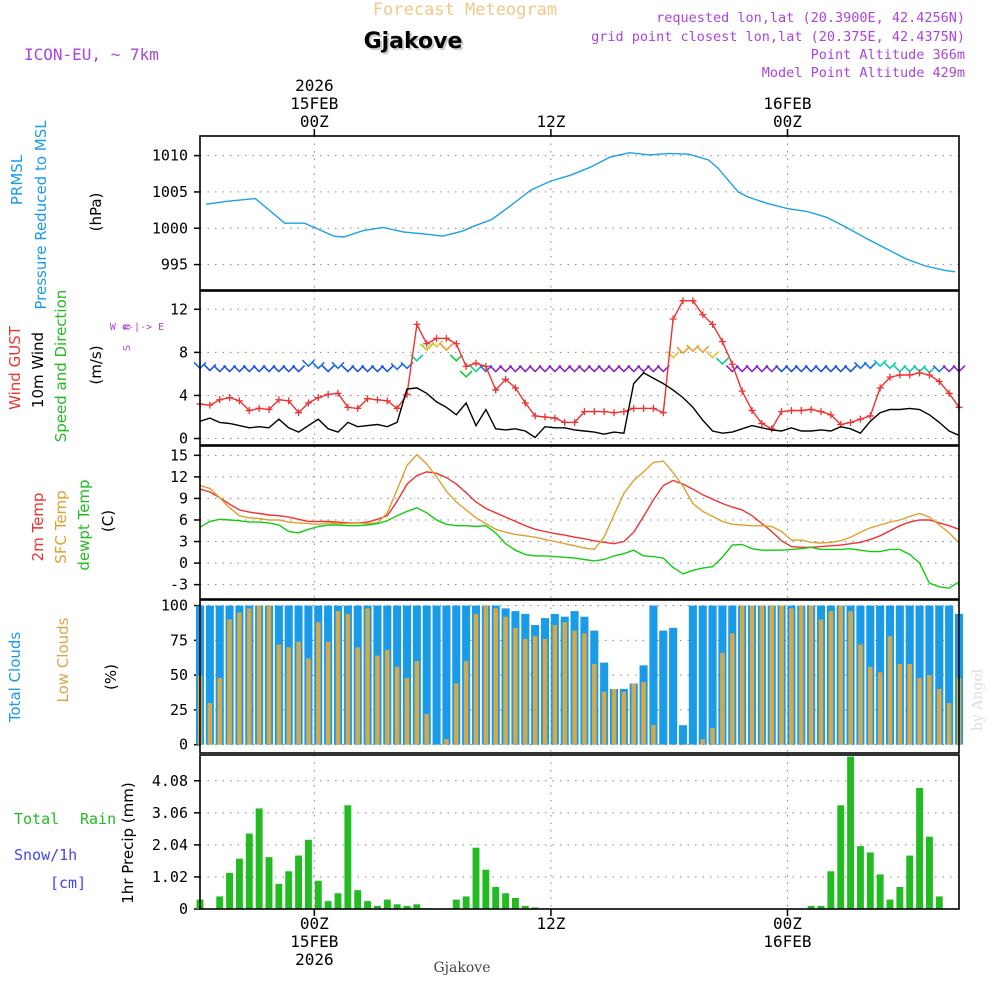  I want to click on bottom-time-label: 12Z, so click(550, 923).